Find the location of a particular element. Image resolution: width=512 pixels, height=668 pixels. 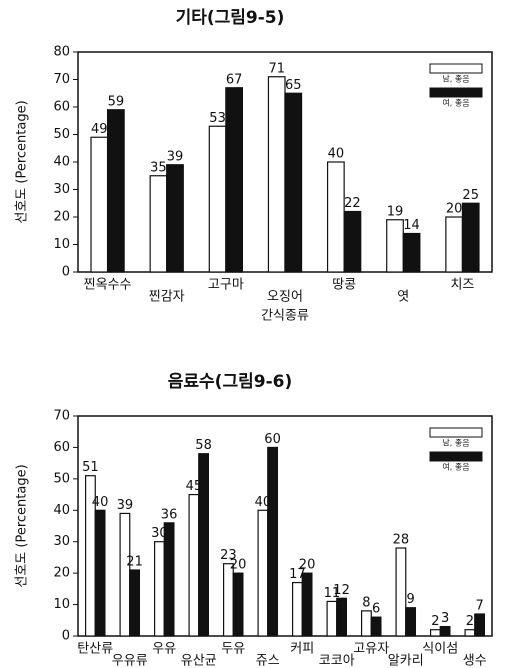

value-label: 53 is located at coordinates (217, 118).